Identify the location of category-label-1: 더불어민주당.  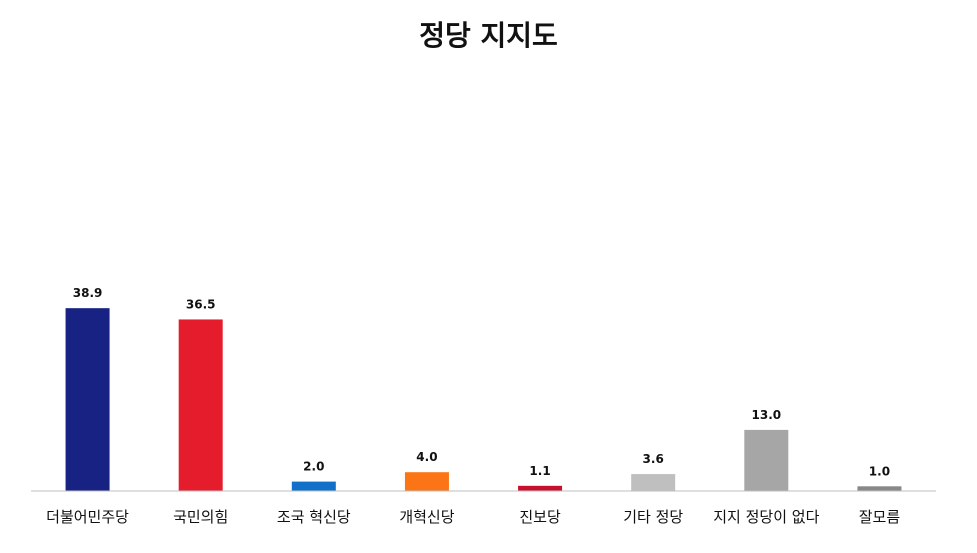
(87, 517).